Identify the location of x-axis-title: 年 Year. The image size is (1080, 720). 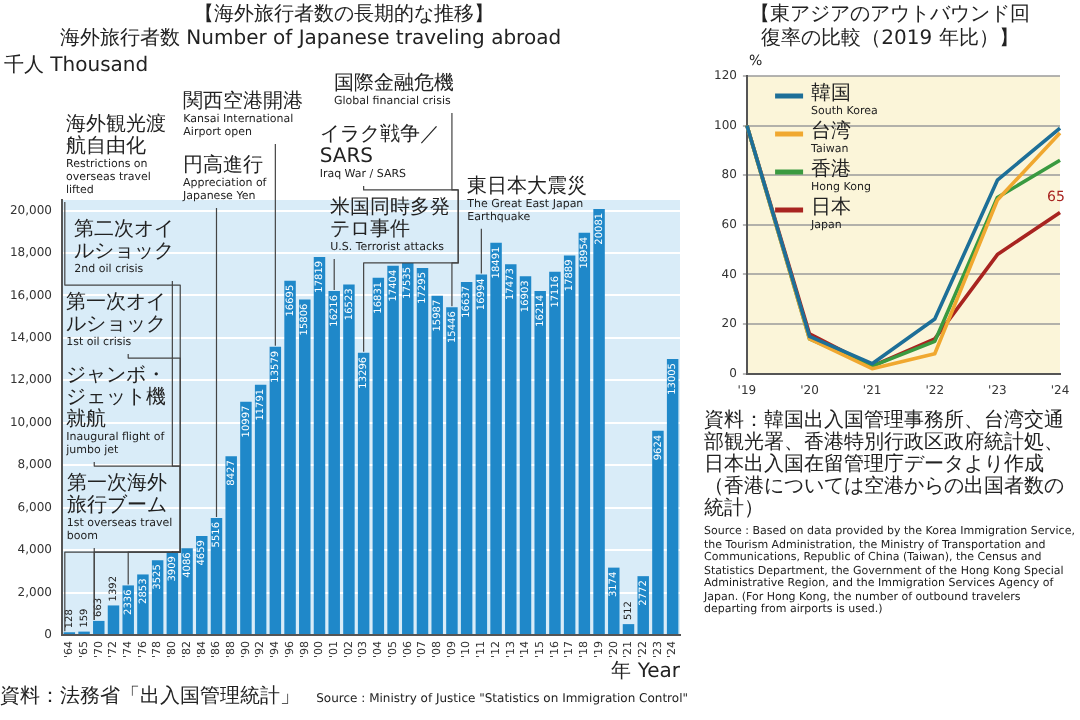
(646, 671).